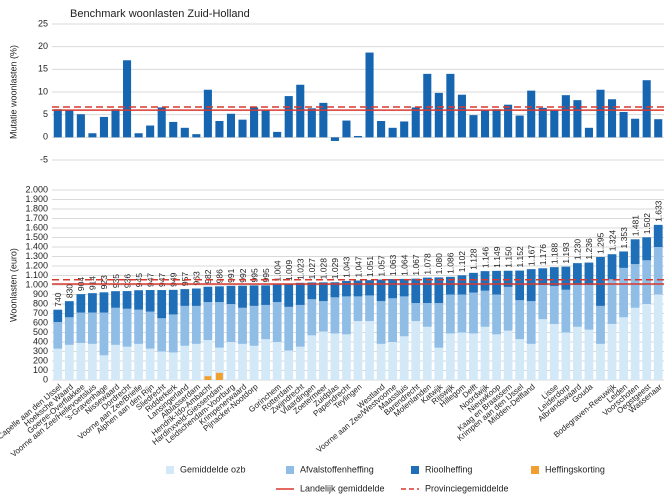  What do you see at coordinates (70, 291) in the screenshot?
I see `data-label: 830` at bounding box center [70, 291].